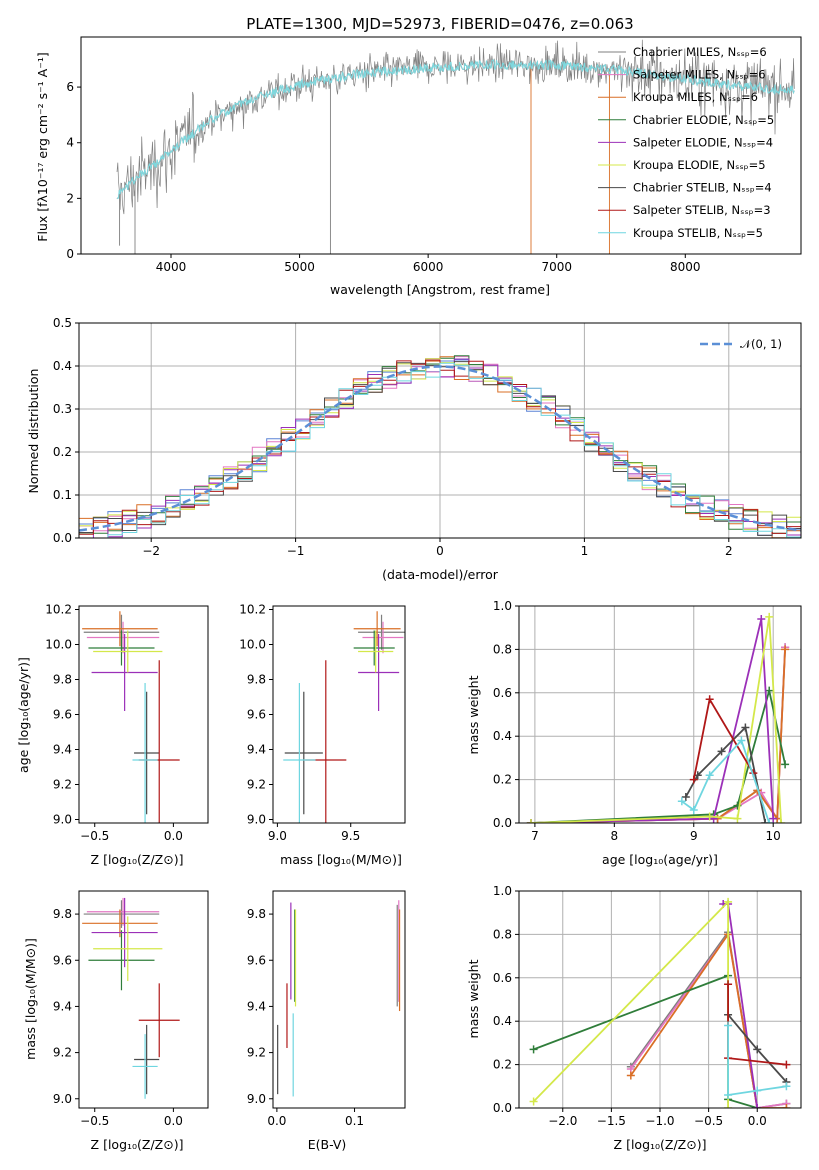 This screenshot has height=1170, width=819. What do you see at coordinates (440, 289) in the screenshot?
I see `spectrum-xlabel: wavelength [Angstrom, rest frame]` at bounding box center [440, 289].